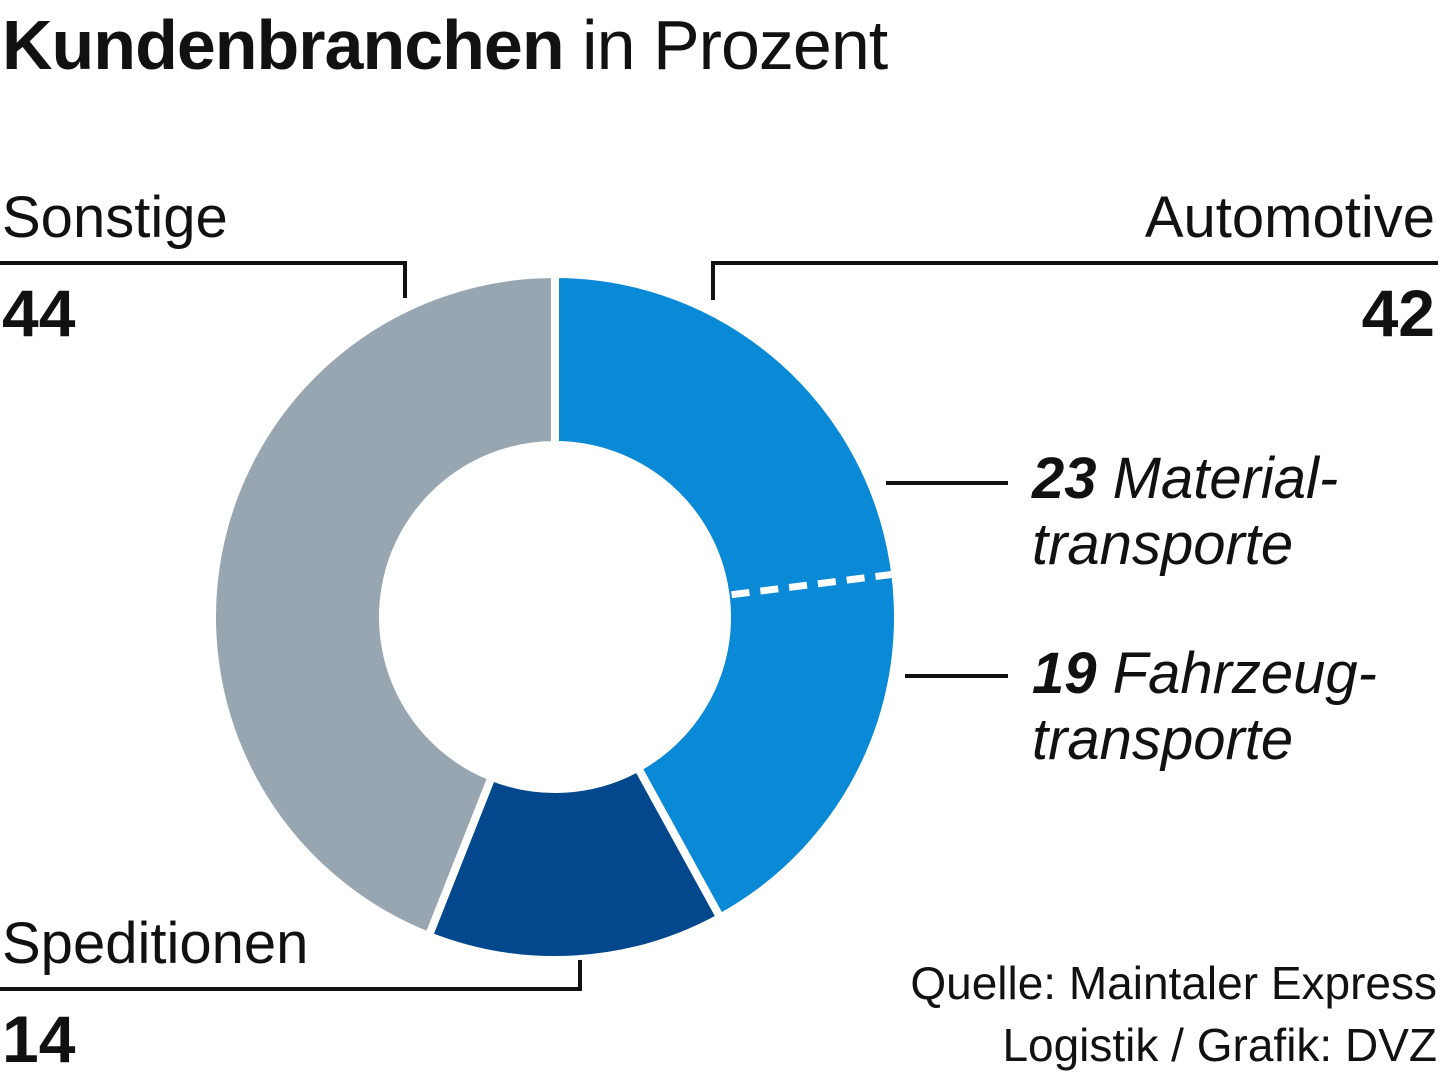  I want to click on sub-label-fahrzeugtransporte: 19 Fahrzeug- transporte, so click(1204, 707).